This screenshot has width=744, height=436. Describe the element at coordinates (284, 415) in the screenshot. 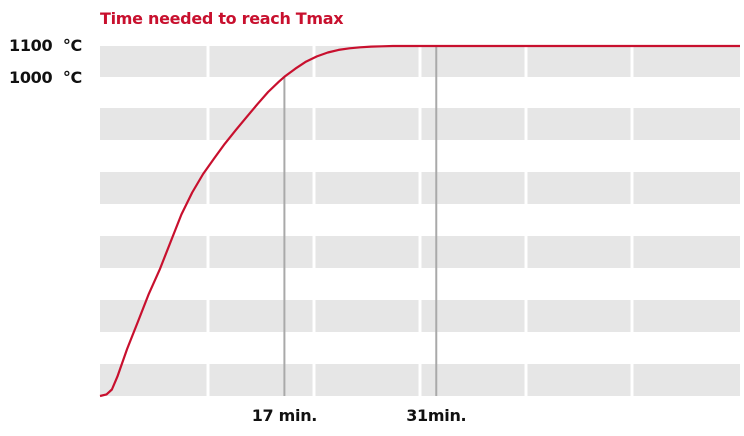

I see `x-tick-label: 17 min.` at that location.